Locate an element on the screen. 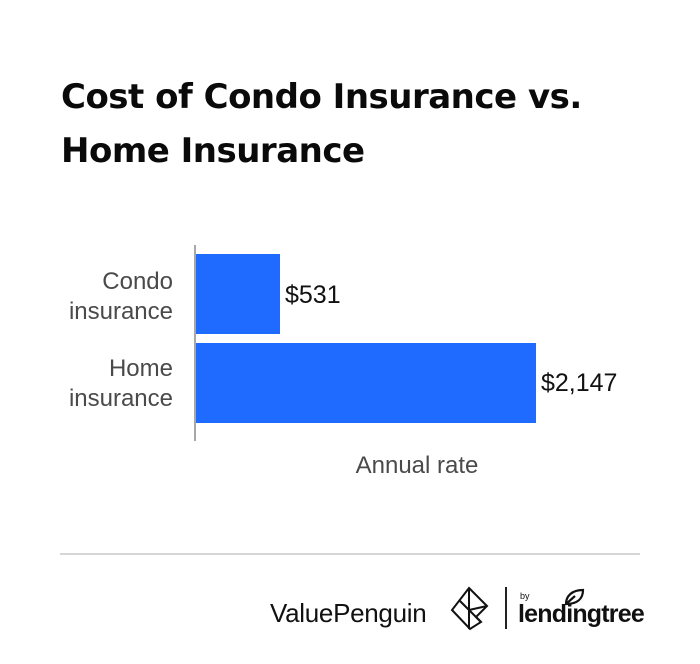  value-label-home: $2,147 is located at coordinates (579, 383).